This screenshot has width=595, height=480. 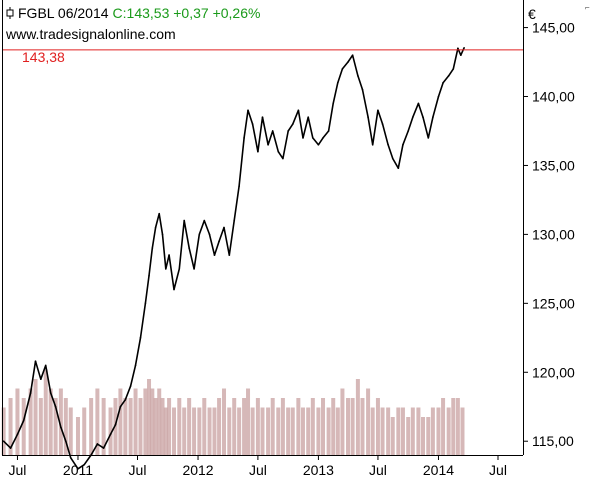 What do you see at coordinates (553, 97) in the screenshot?
I see `y-tick-label: 140,00` at bounding box center [553, 97].